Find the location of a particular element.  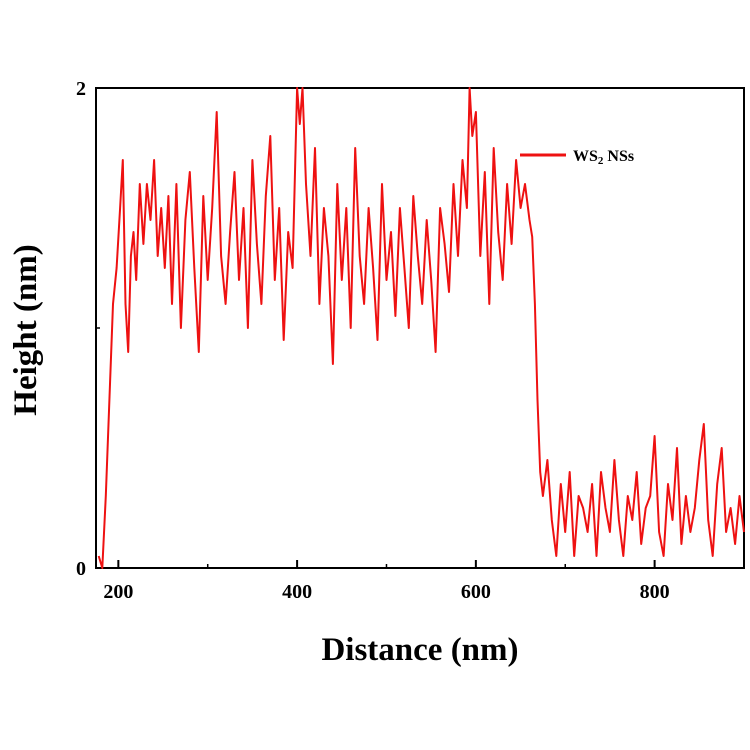

legend-label: WS2 NSs is located at coordinates (603, 157).